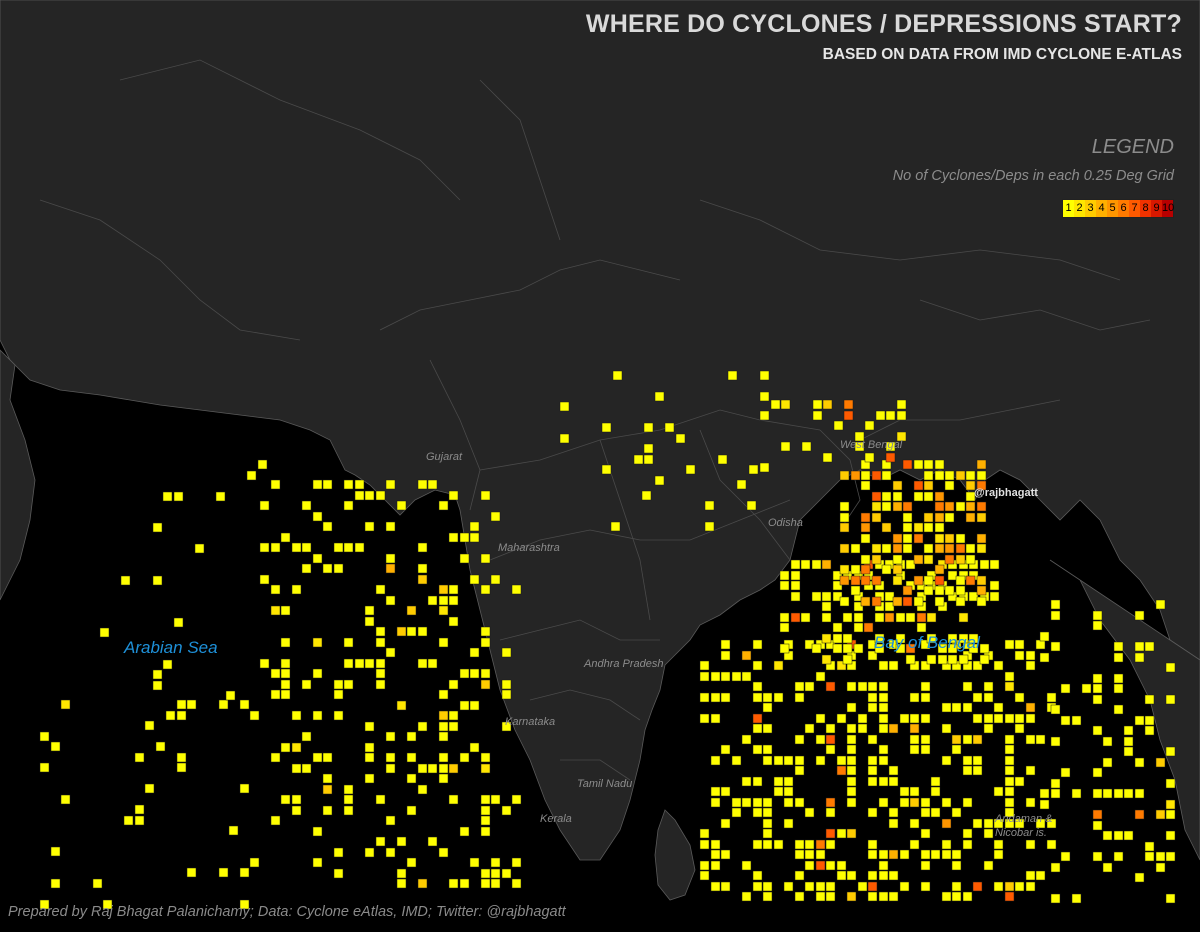 The height and width of the screenshot is (932, 1200). What do you see at coordinates (1112, 208) in the screenshot?
I see `legend-swatch-5: 5` at bounding box center [1112, 208].